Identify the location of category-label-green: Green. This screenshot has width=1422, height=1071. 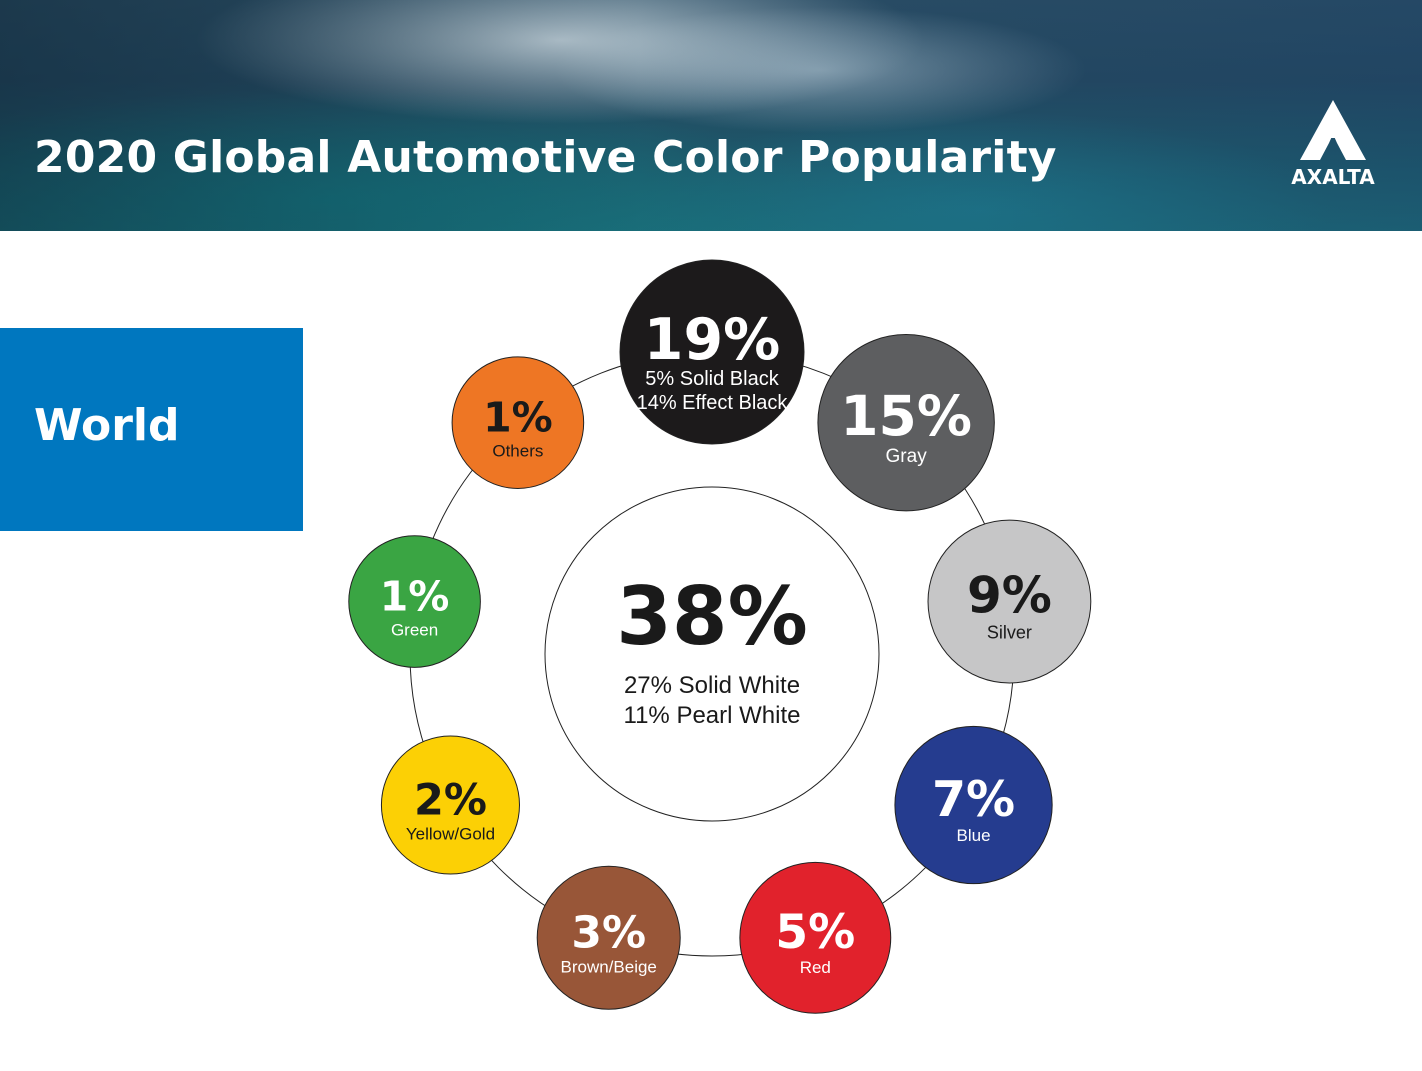
(414, 630).